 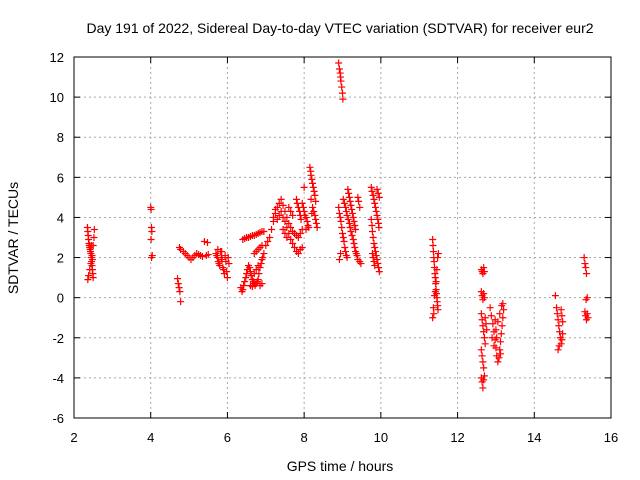 I want to click on x-tick-label: 6, so click(x=227, y=437).